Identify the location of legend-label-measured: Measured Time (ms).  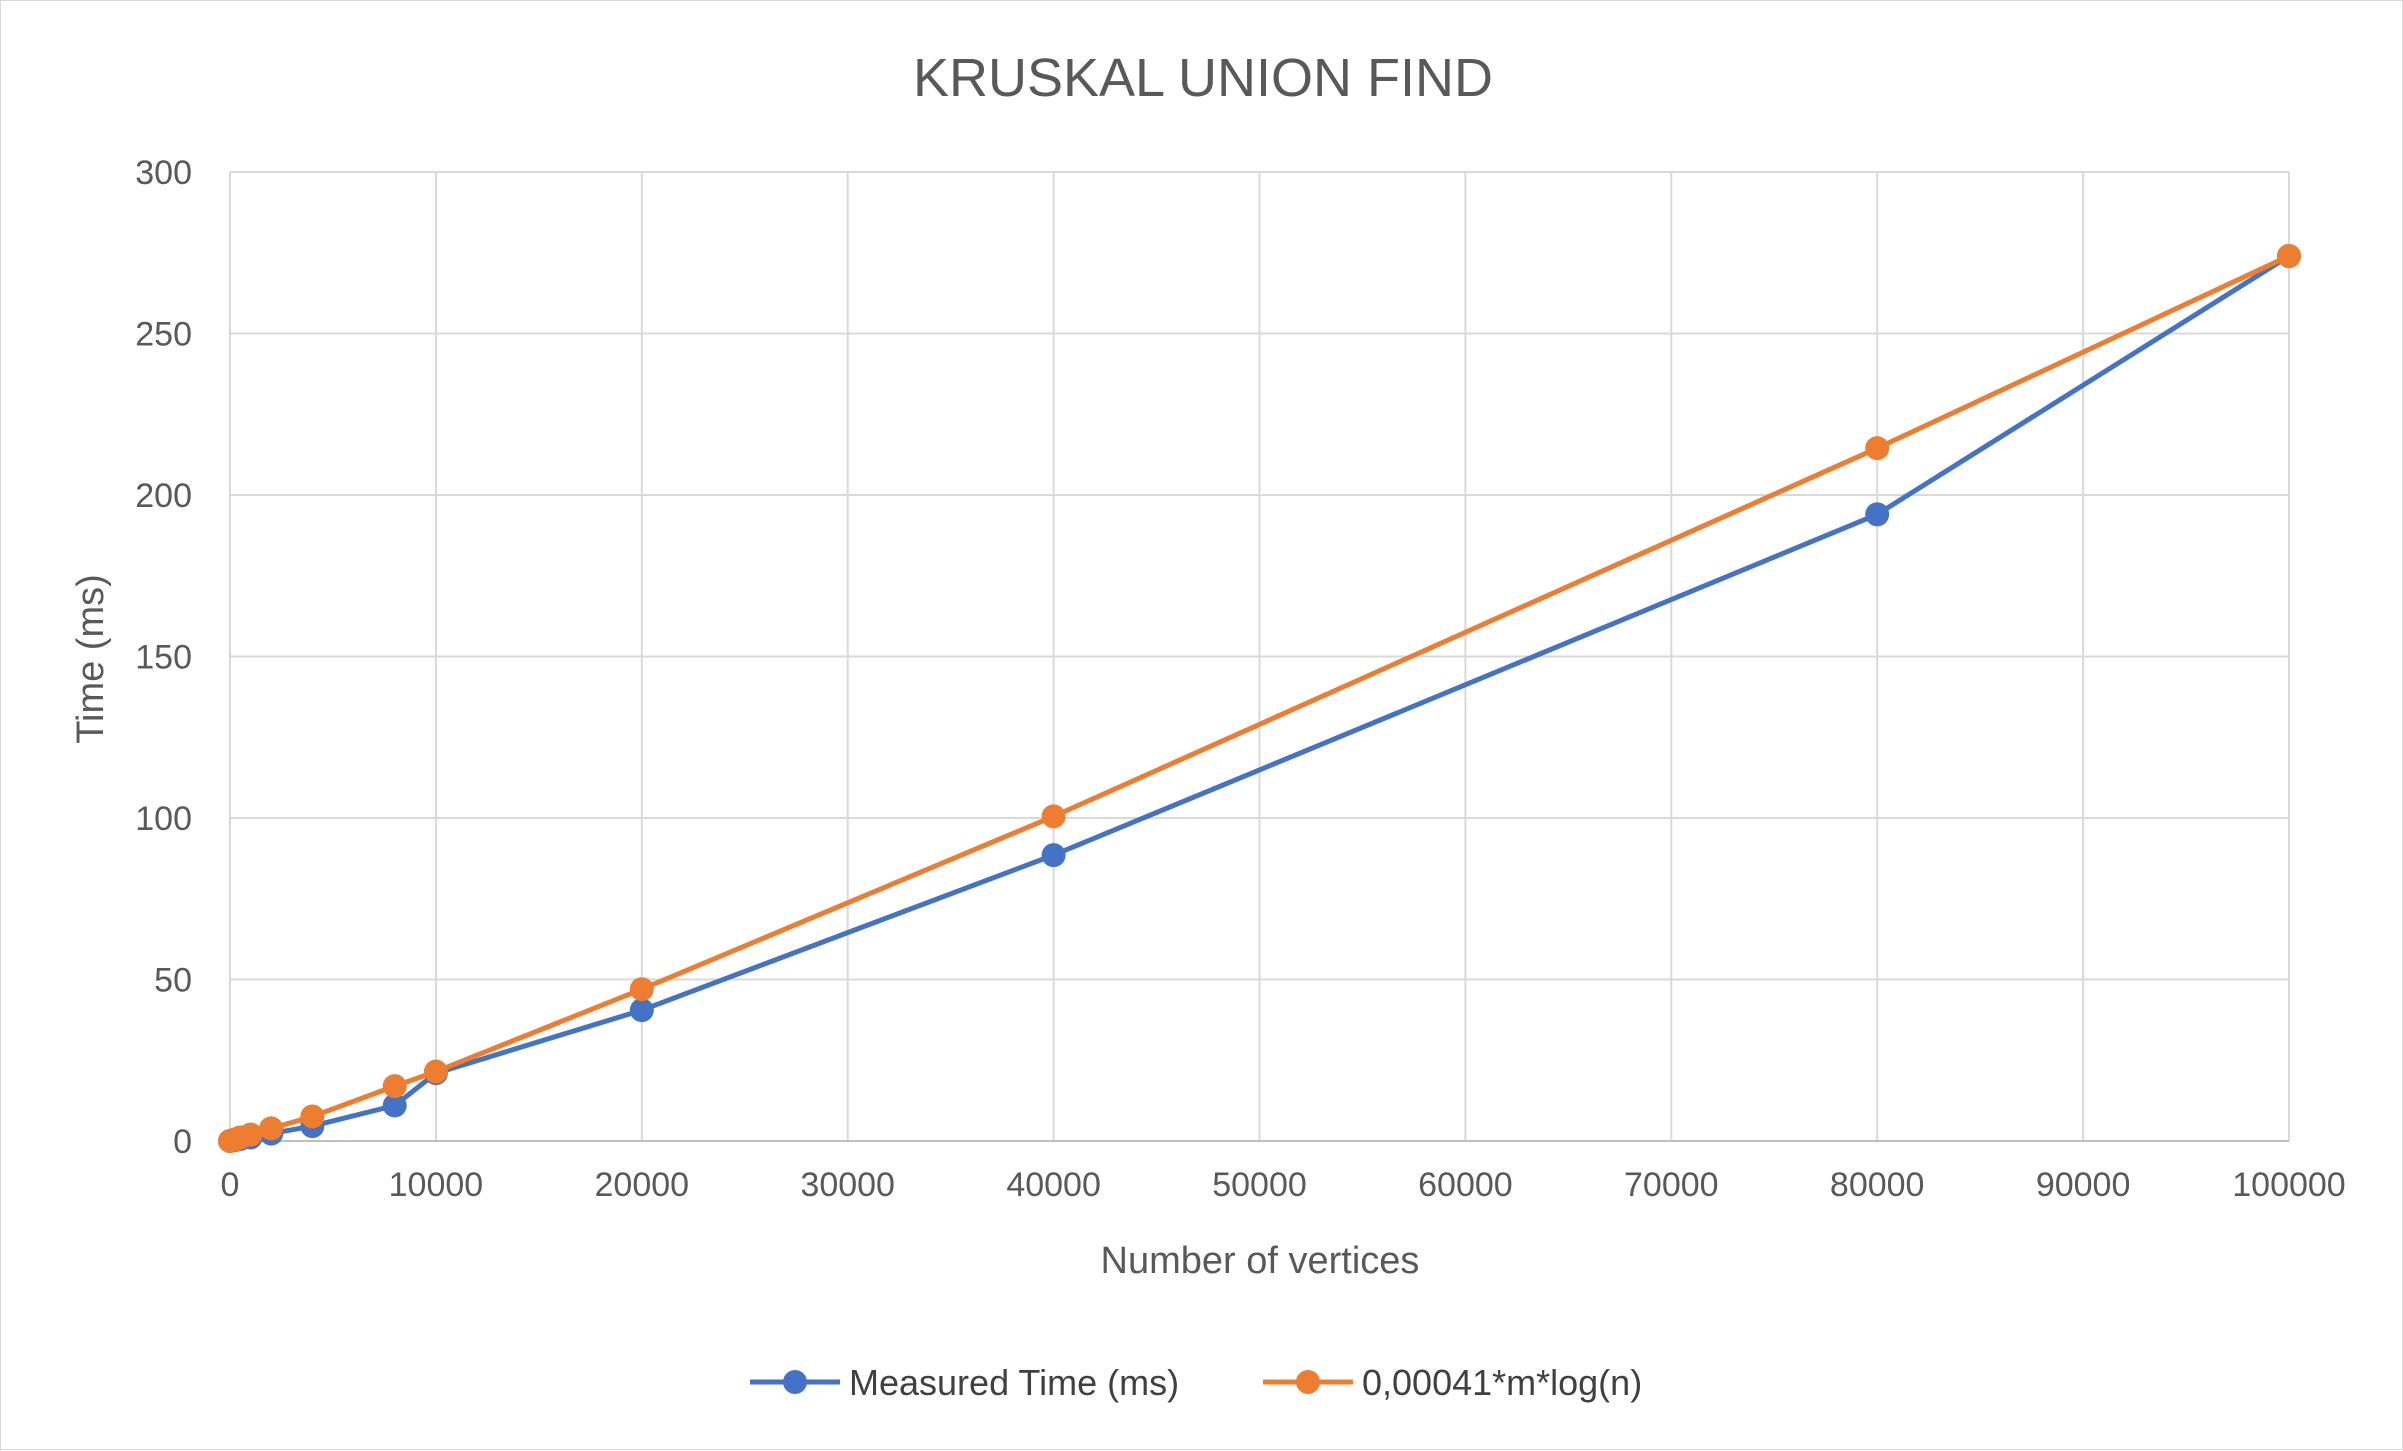
(1014, 1382).